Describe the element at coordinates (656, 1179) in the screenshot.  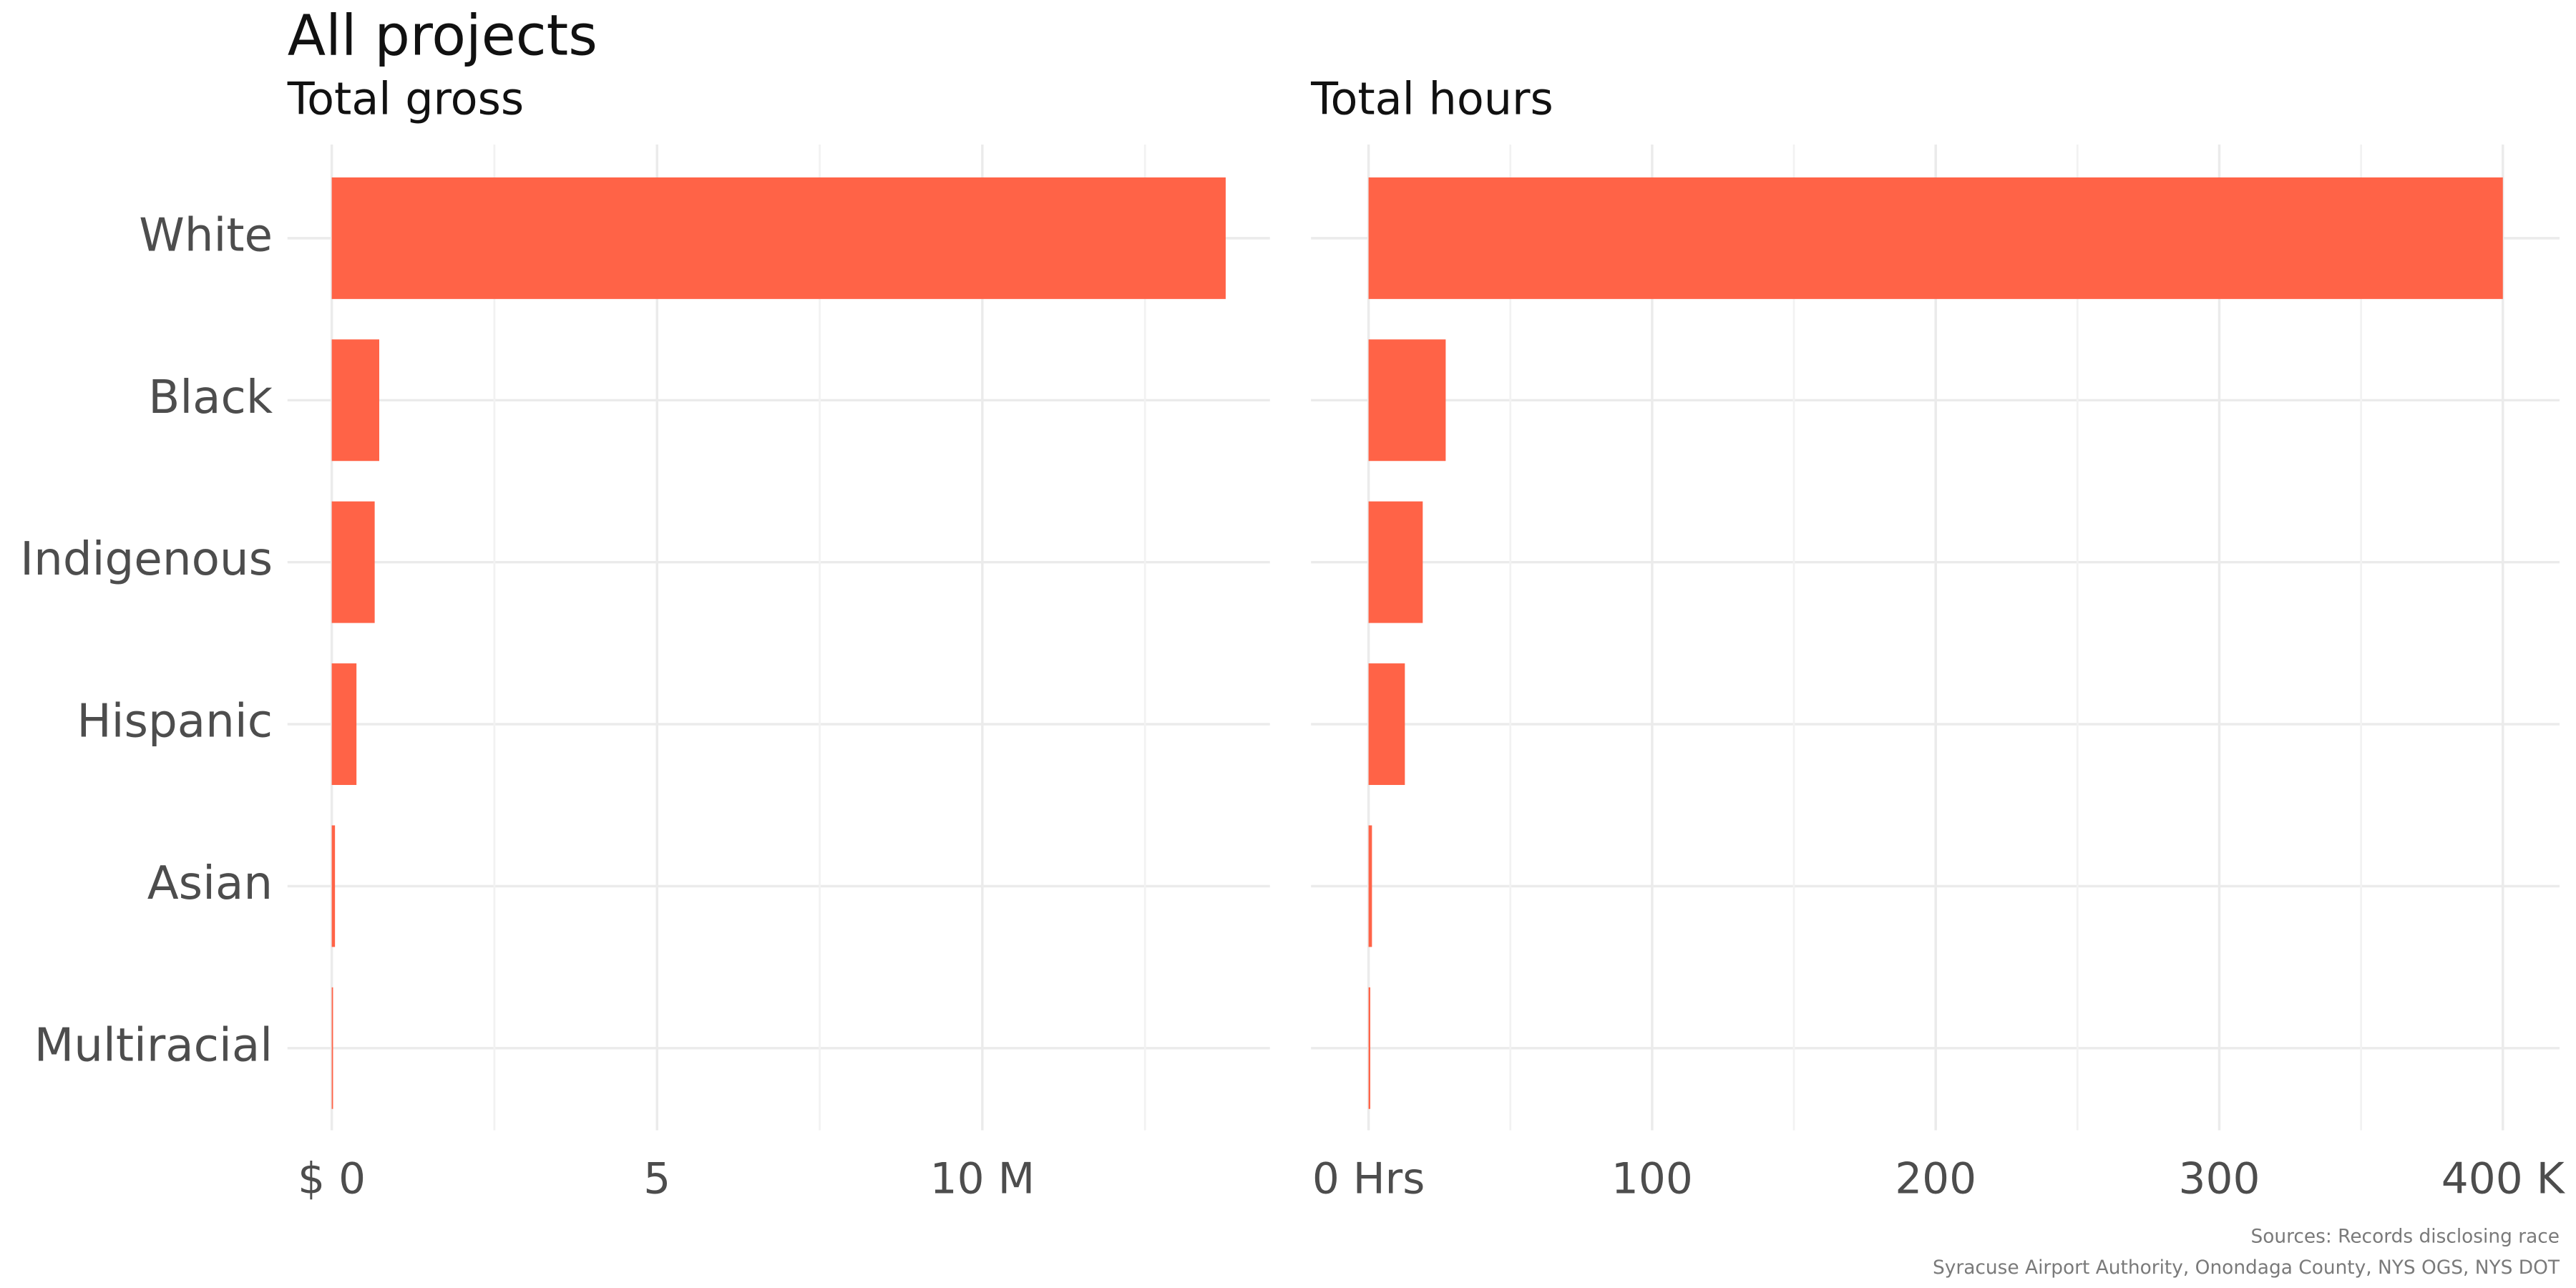
I see `x-tick-label: 5` at that location.